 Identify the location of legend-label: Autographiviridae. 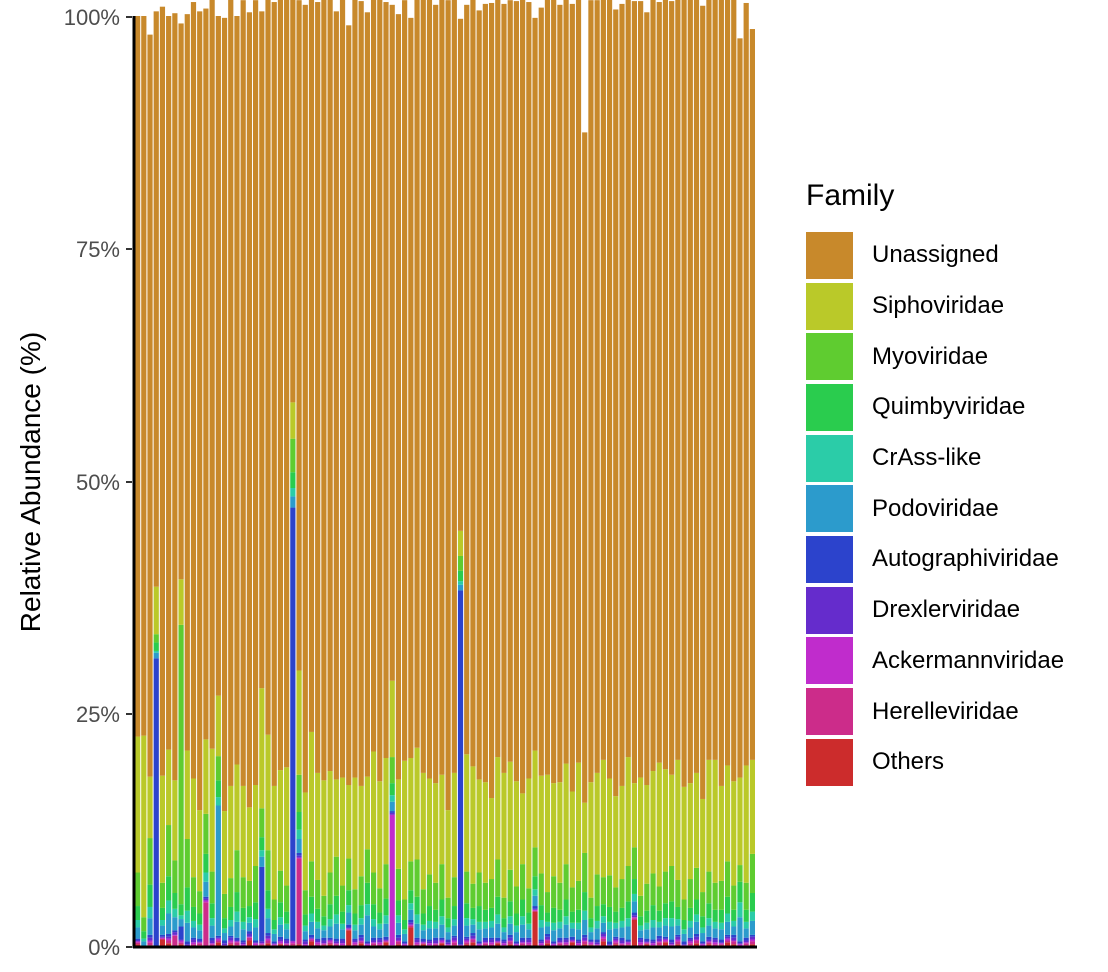
(965, 559).